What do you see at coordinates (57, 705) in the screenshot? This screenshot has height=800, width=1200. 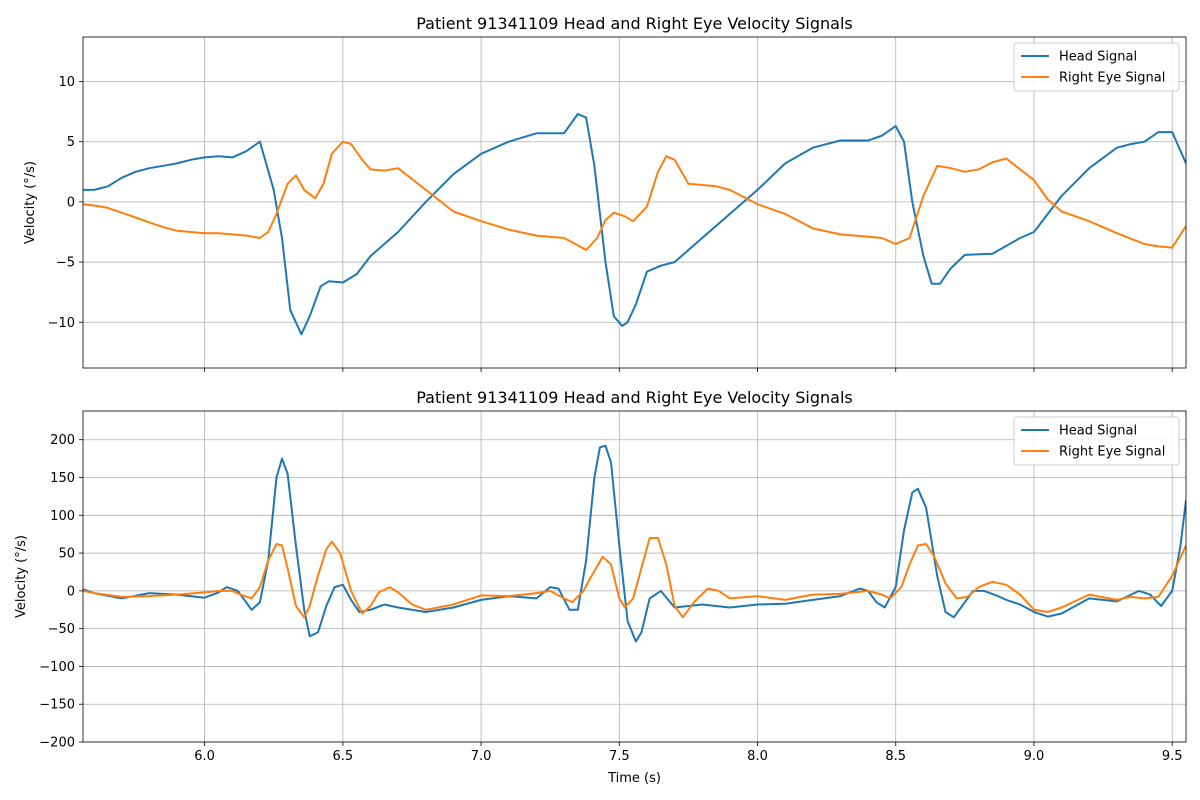 I see `y-tick-label: −150` at bounding box center [57, 705].